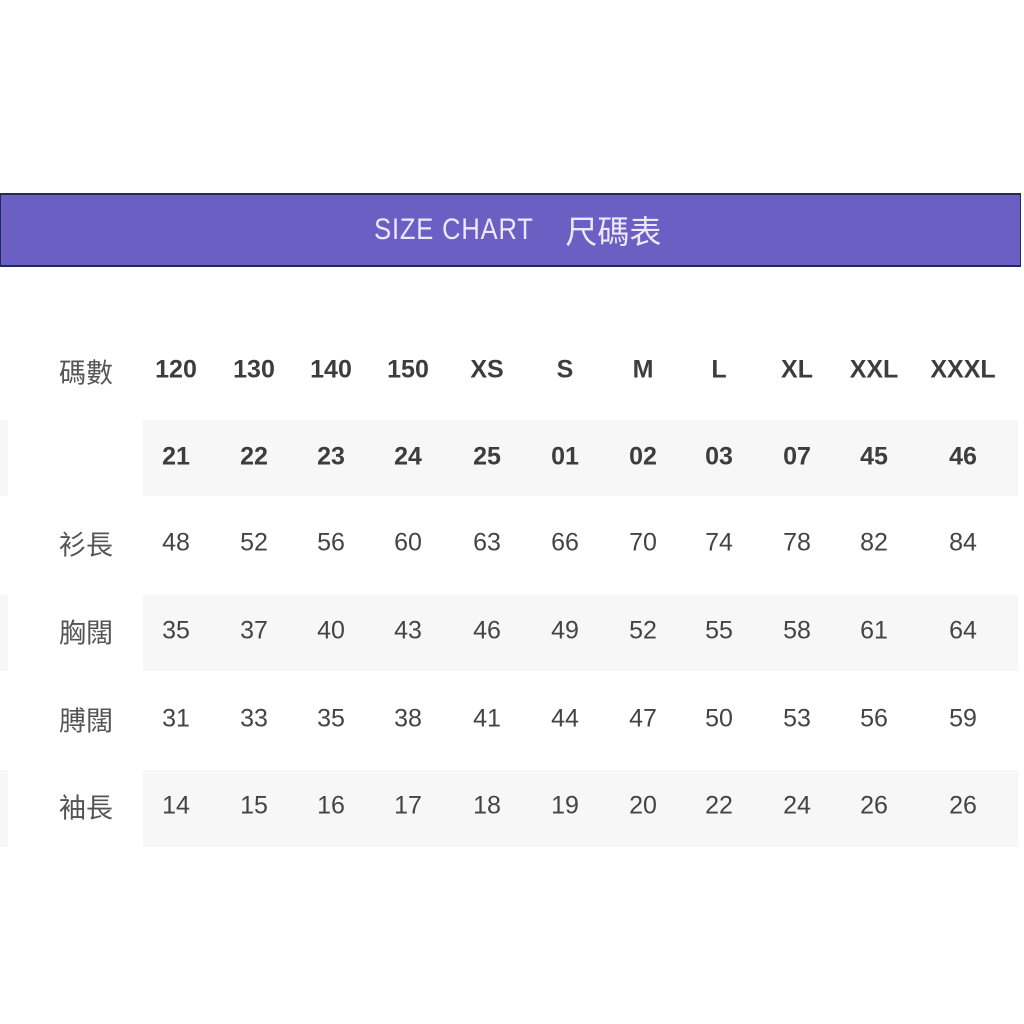  I want to click on measurement-cell: 43, so click(408, 630).